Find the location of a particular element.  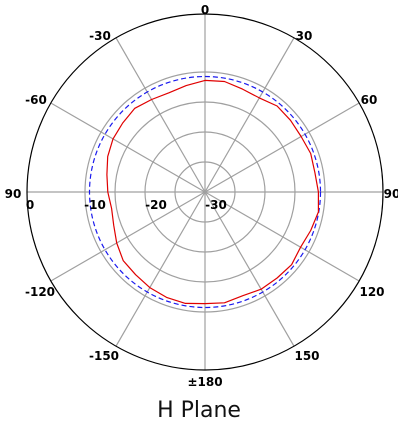

radial-label: -10 is located at coordinates (95, 205).